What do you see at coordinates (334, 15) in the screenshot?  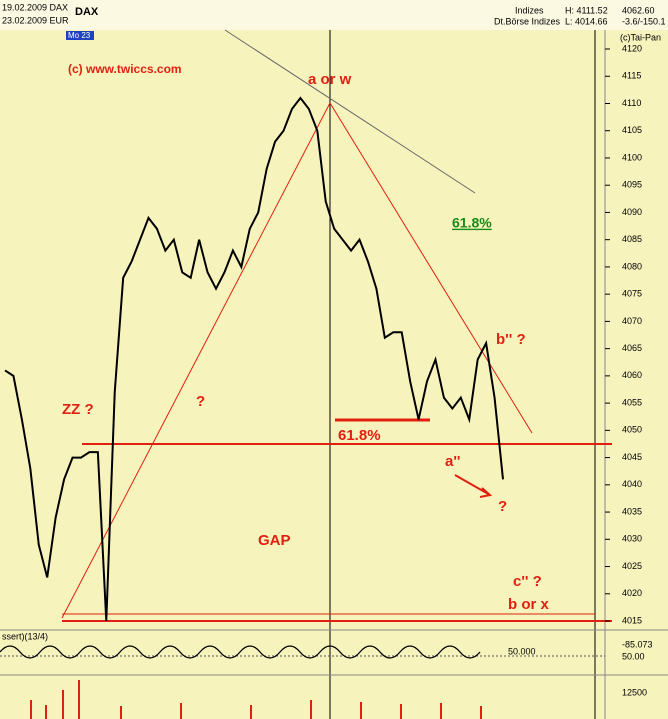 I see `header-band` at bounding box center [334, 15].